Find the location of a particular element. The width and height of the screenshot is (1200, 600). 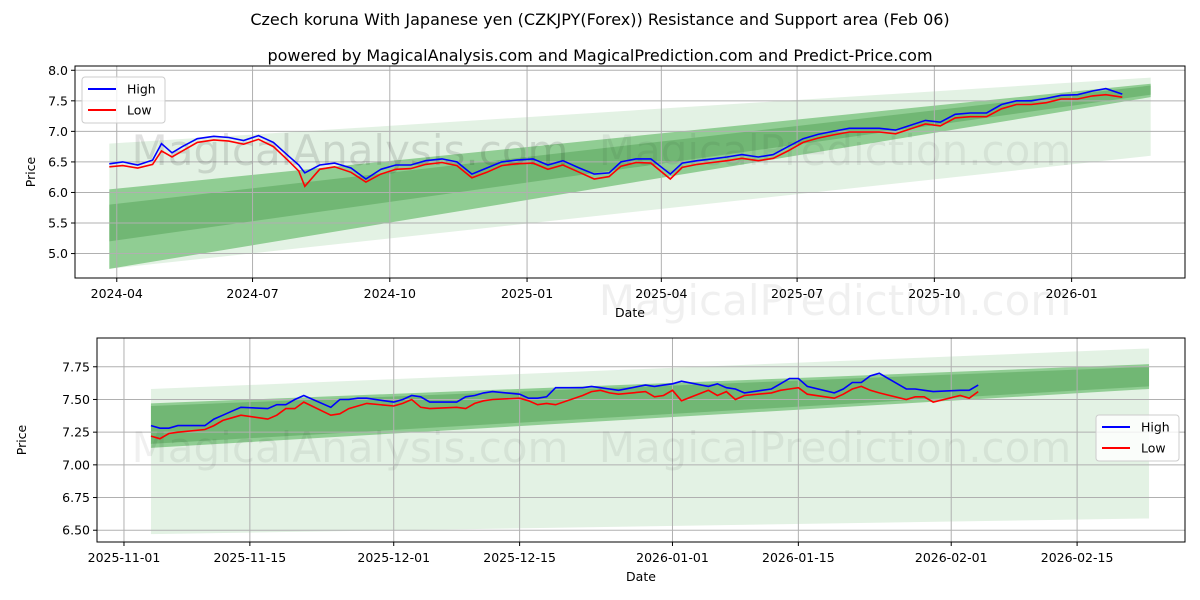

x-tick-label: 2024-07 is located at coordinates (252, 293).